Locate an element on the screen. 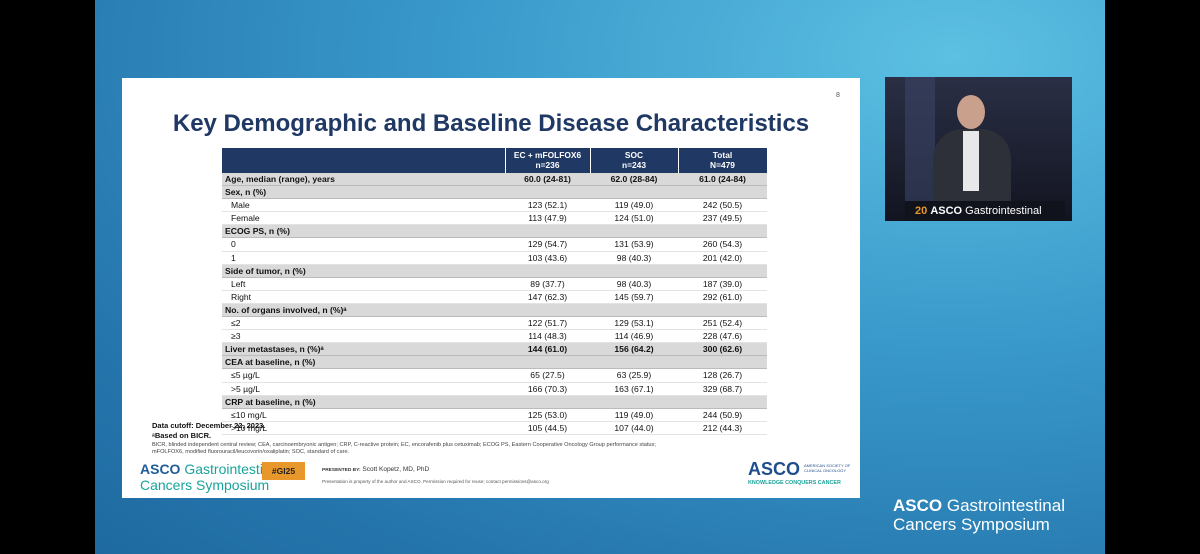  header-line: Total is located at coordinates (722, 155).